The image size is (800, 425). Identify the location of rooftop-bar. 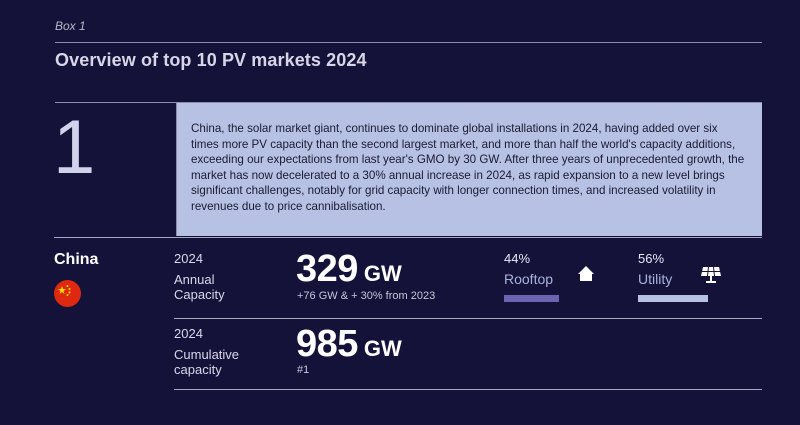
(531, 298).